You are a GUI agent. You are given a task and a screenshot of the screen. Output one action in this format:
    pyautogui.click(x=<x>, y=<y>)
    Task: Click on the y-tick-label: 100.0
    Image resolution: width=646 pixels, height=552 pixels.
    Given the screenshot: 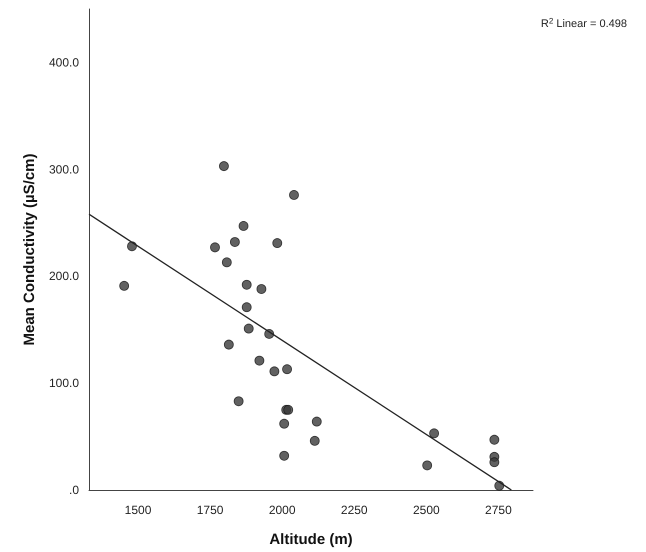 What is the action you would take?
    pyautogui.click(x=64, y=383)
    